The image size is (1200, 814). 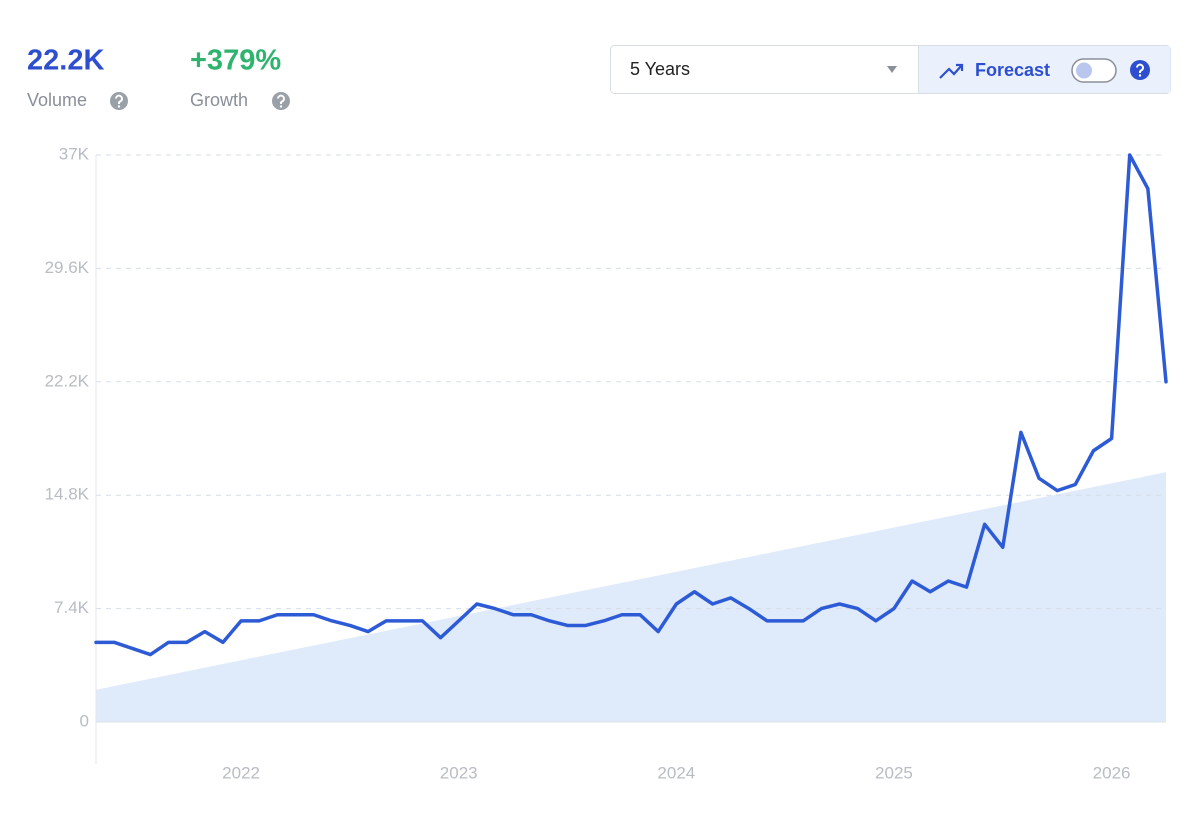 What do you see at coordinates (894, 772) in the screenshot?
I see `x-tick-label: 2025` at bounding box center [894, 772].